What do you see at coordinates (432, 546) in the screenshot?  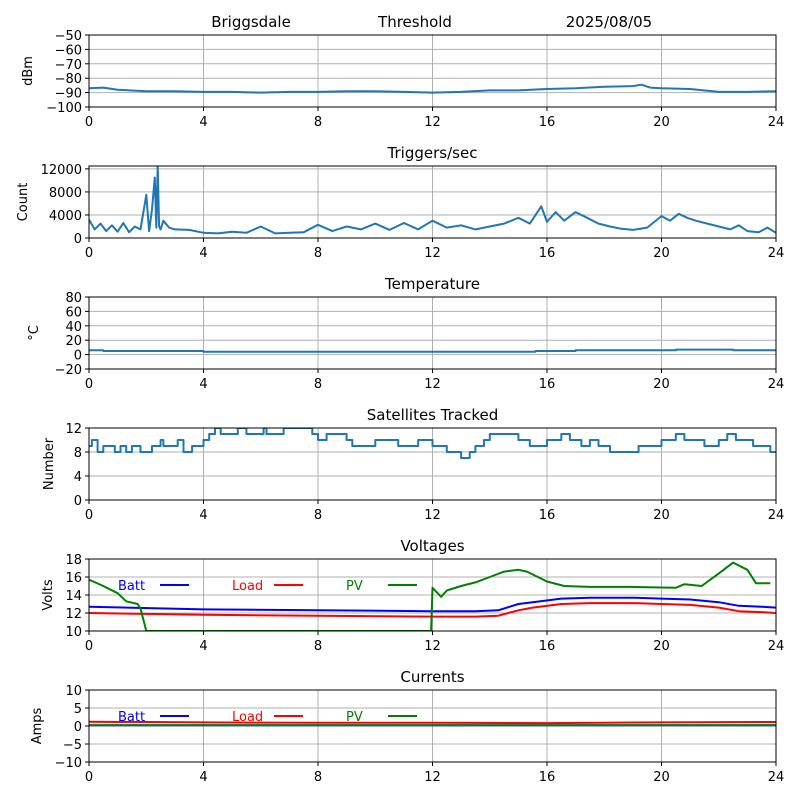 I see `panel-title: Voltages` at bounding box center [432, 546].